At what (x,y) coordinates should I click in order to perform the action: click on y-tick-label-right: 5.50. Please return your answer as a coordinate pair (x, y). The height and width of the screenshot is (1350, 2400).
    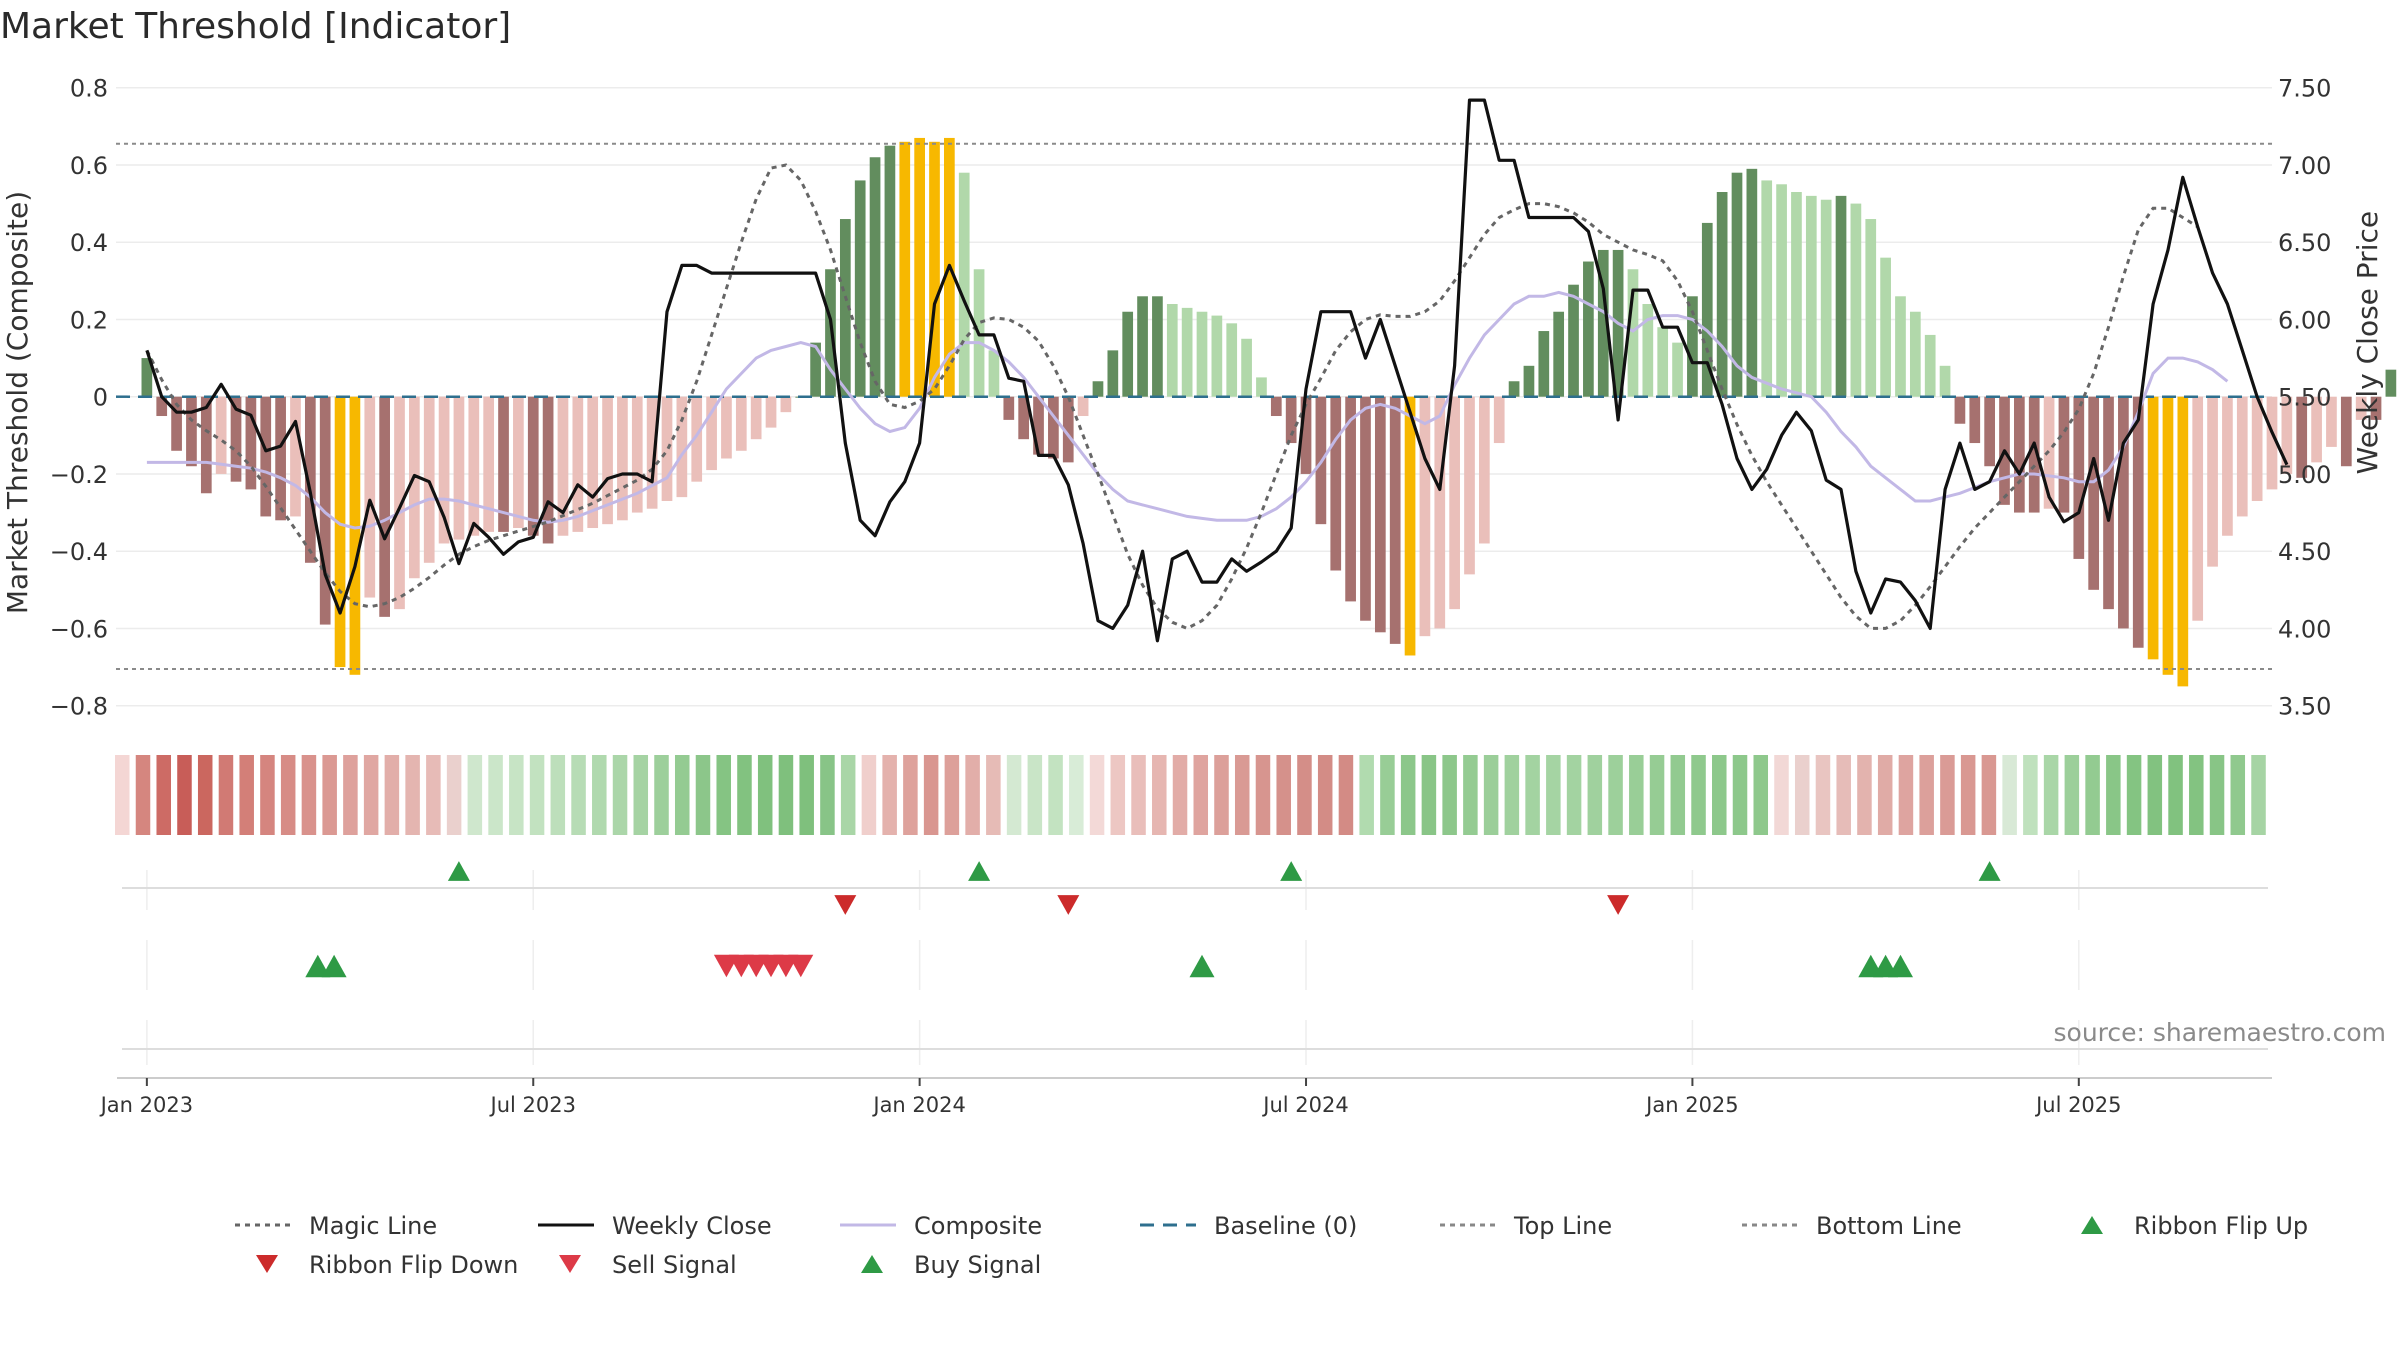
    Looking at the image, I should click on (2304, 398).